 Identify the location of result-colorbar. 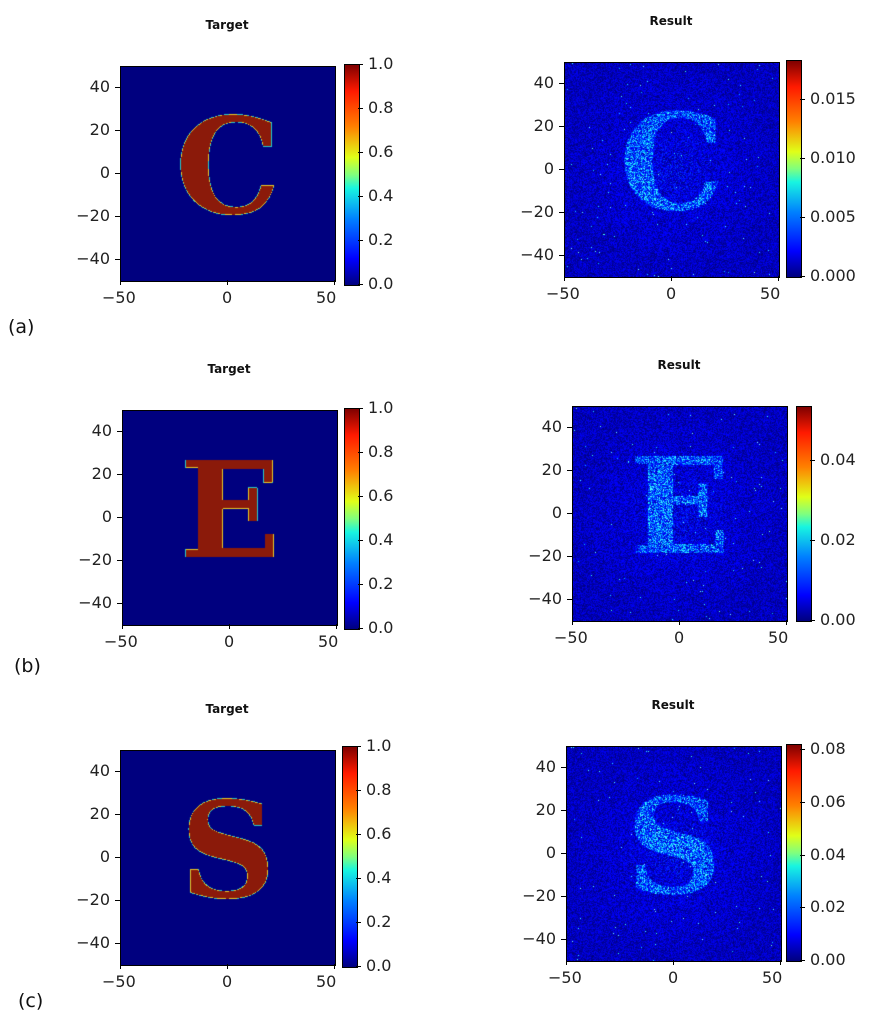
(804, 514).